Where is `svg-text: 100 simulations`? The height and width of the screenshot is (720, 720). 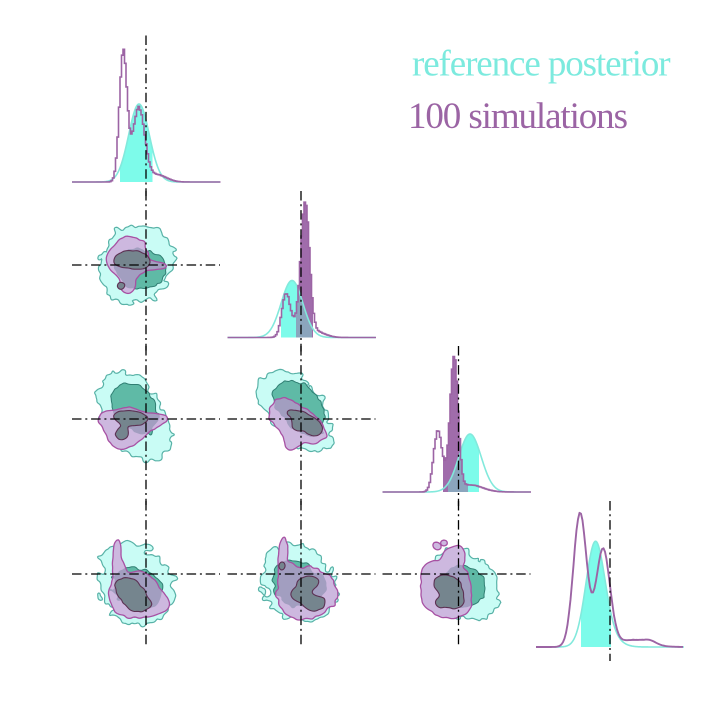 svg-text: 100 simulations is located at coordinates (518, 116).